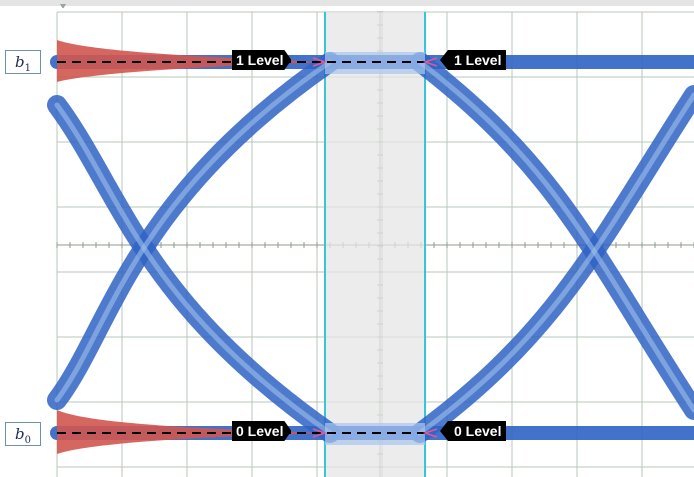 The image size is (694, 477). What do you see at coordinates (375, 244) in the screenshot?
I see `measurement-window` at bounding box center [375, 244].